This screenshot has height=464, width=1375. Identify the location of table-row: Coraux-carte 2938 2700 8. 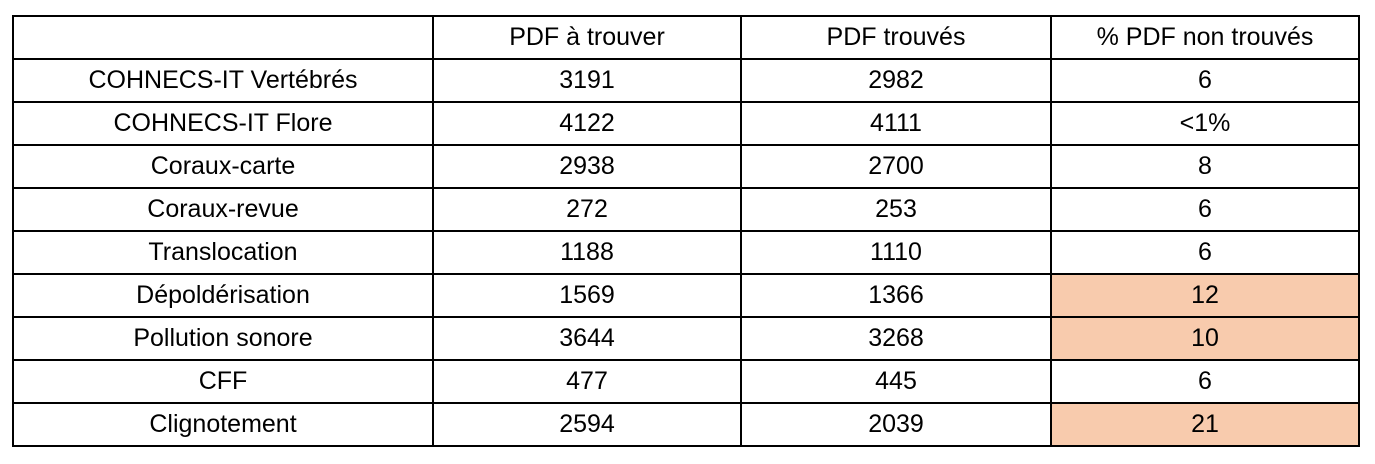
(686, 166).